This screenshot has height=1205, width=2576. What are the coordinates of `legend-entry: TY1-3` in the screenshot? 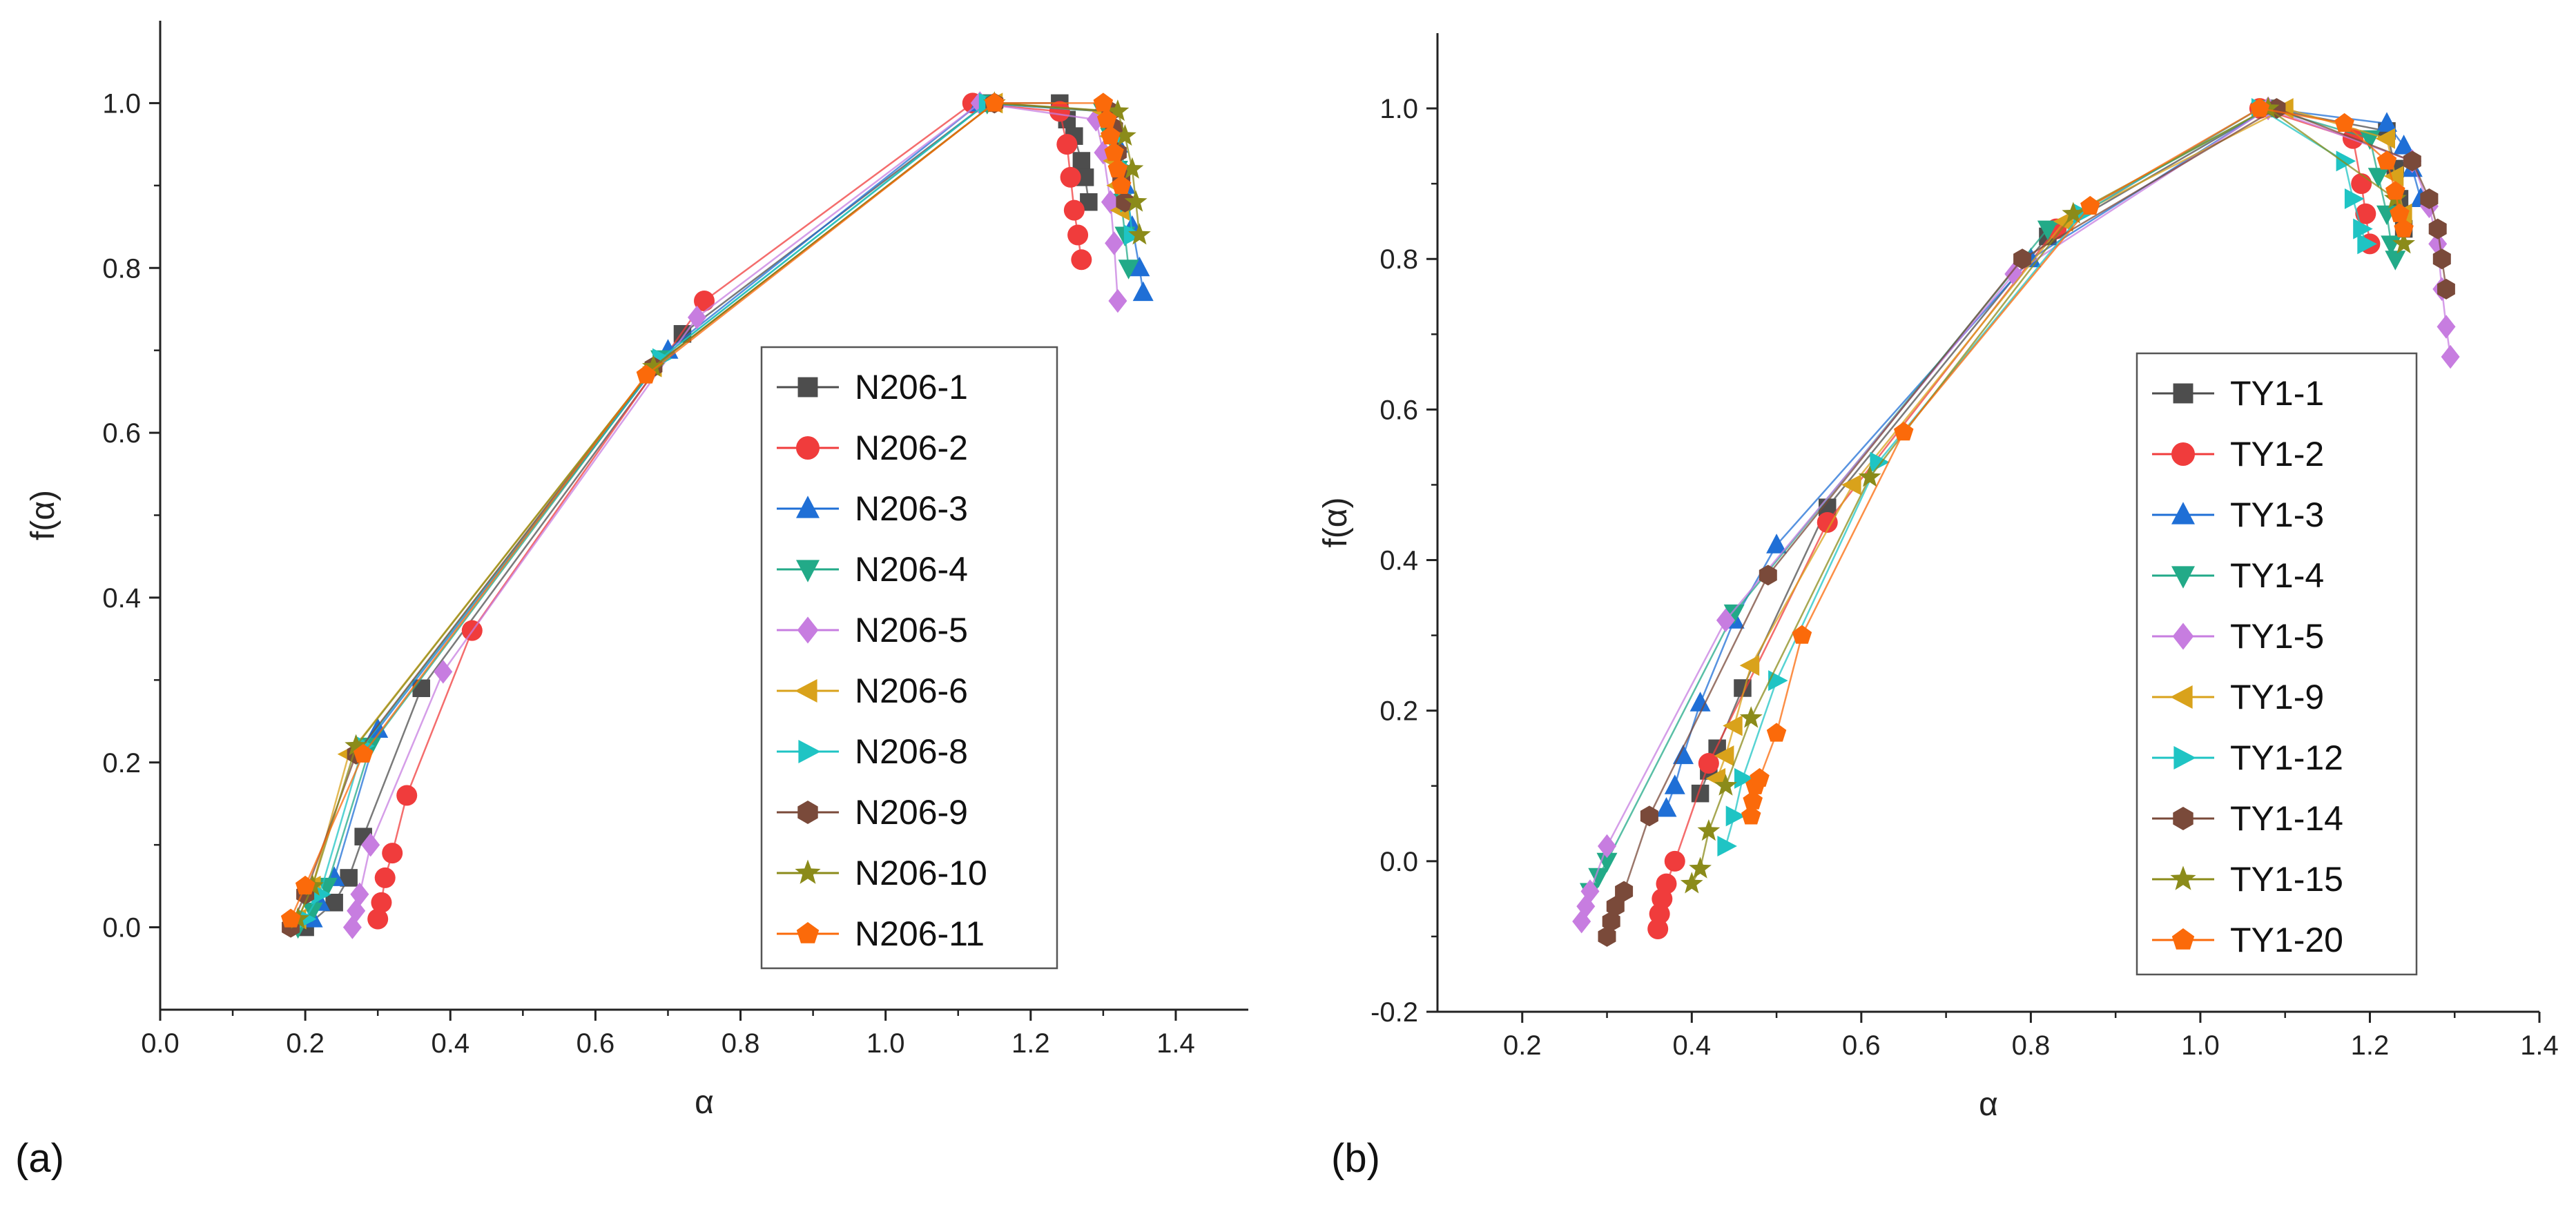 It's located at (2238, 515).